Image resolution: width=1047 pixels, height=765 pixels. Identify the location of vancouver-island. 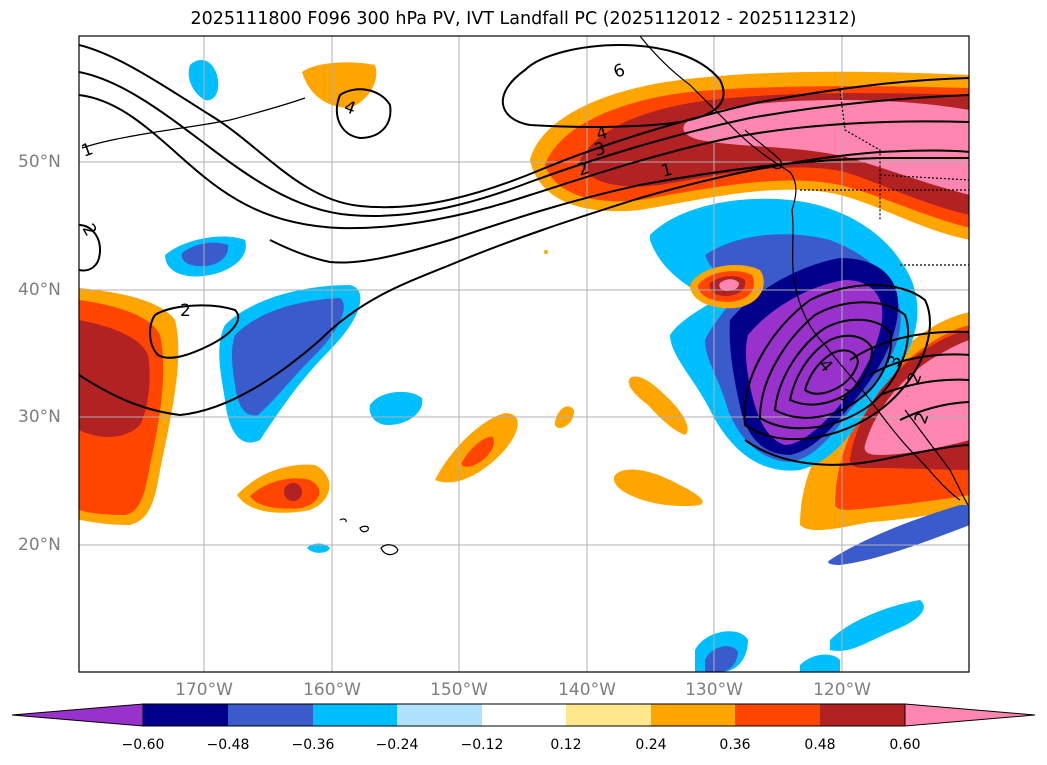
(763, 149).